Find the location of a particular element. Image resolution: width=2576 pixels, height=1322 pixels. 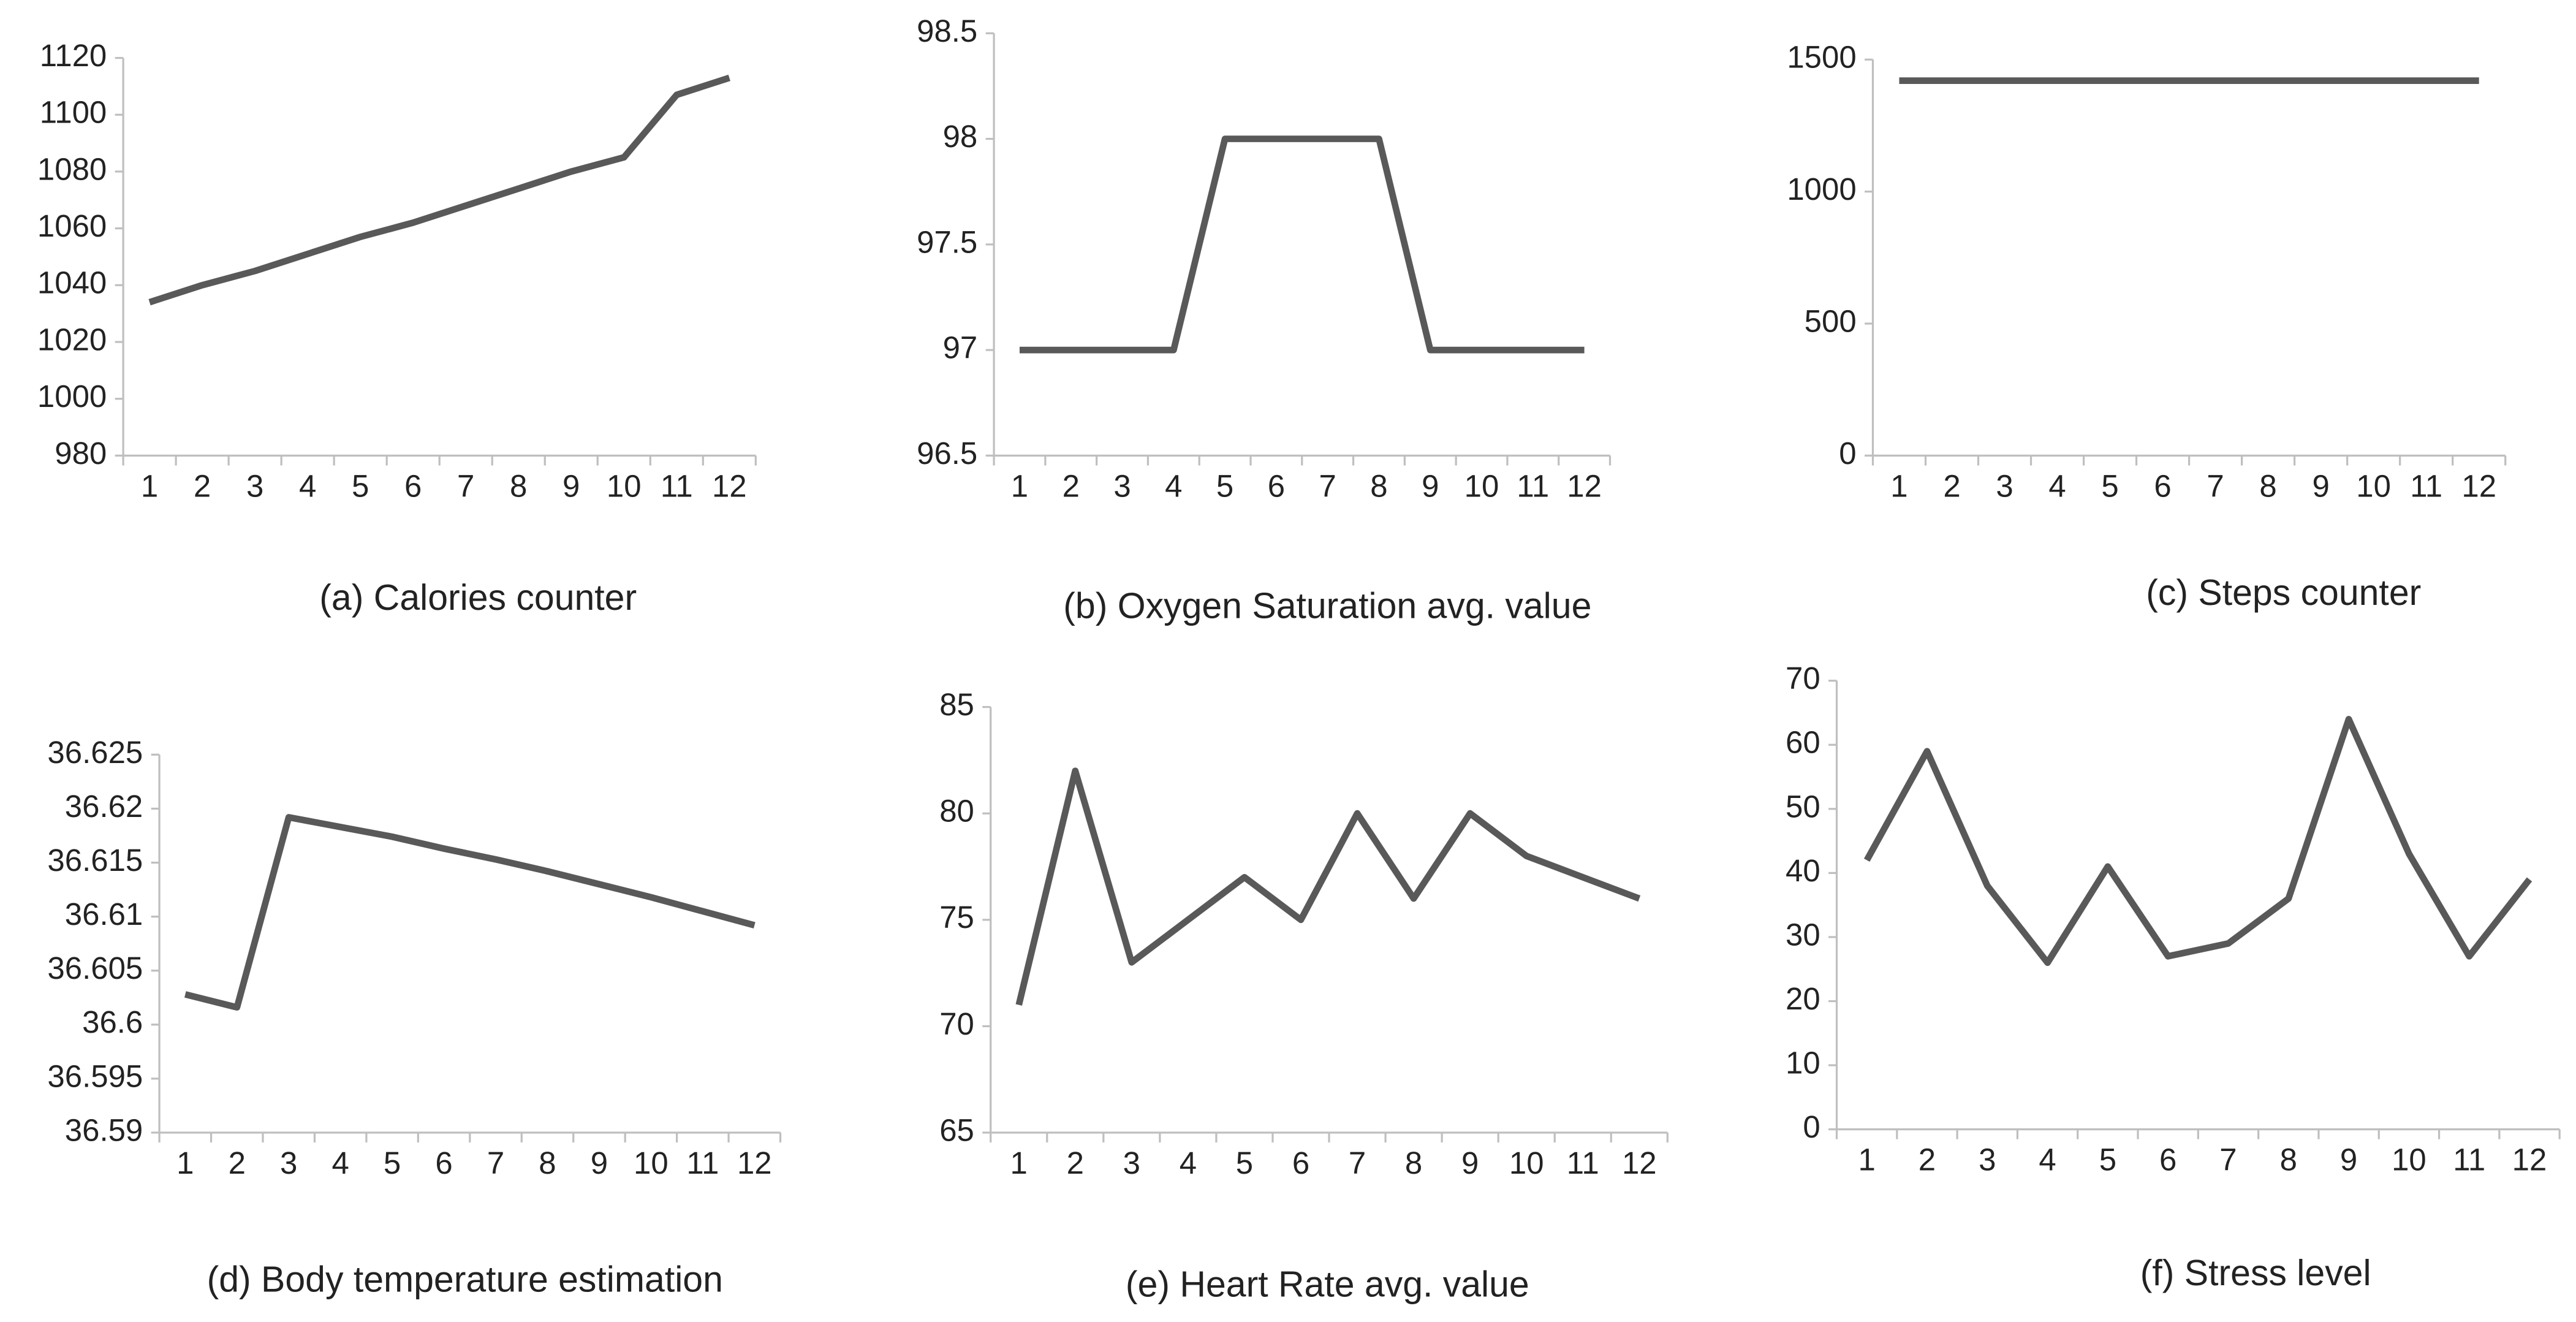

caption: (a) Calories counter is located at coordinates (478, 598).